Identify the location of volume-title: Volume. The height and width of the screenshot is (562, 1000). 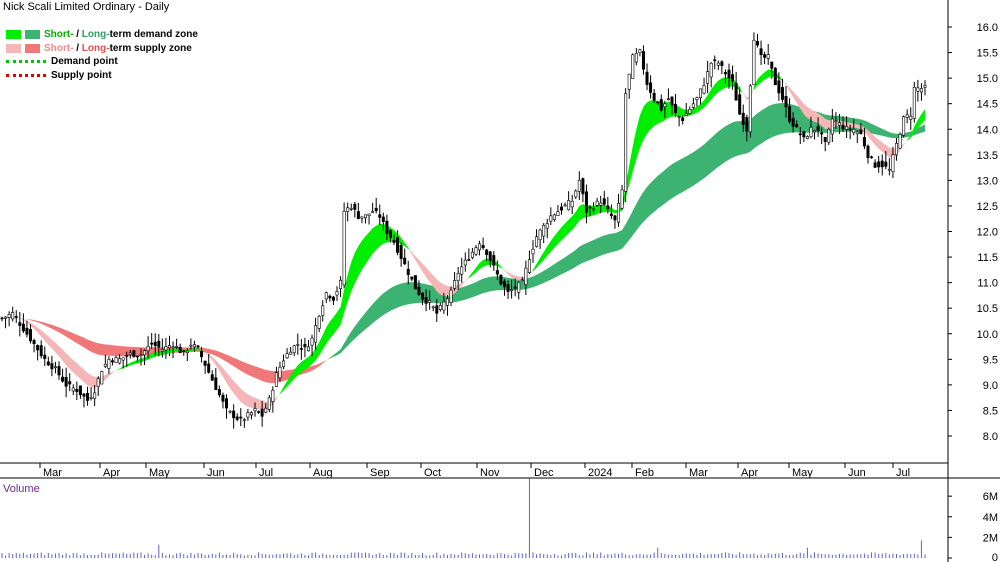
(21, 489).